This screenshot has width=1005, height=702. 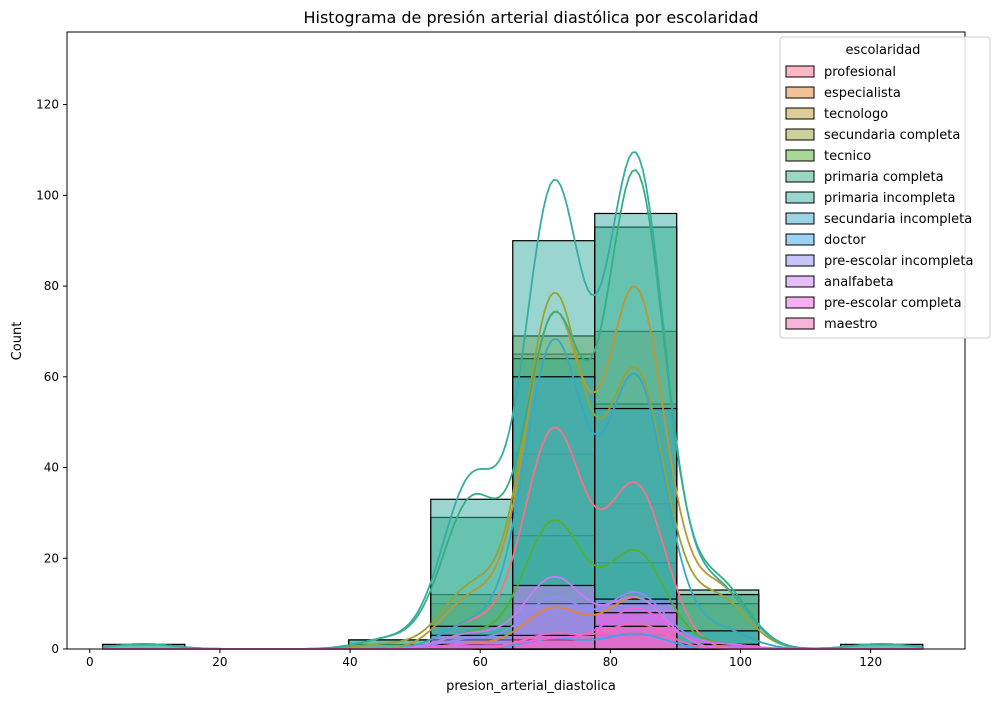 I want to click on legend-label: secundaria completa, so click(x=892, y=135).